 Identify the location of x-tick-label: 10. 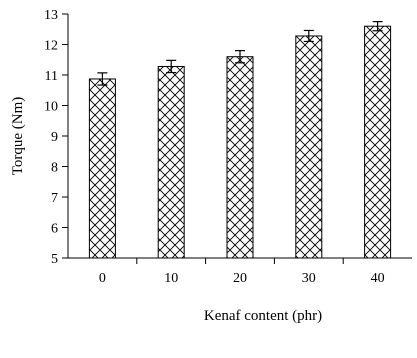
(171, 278).